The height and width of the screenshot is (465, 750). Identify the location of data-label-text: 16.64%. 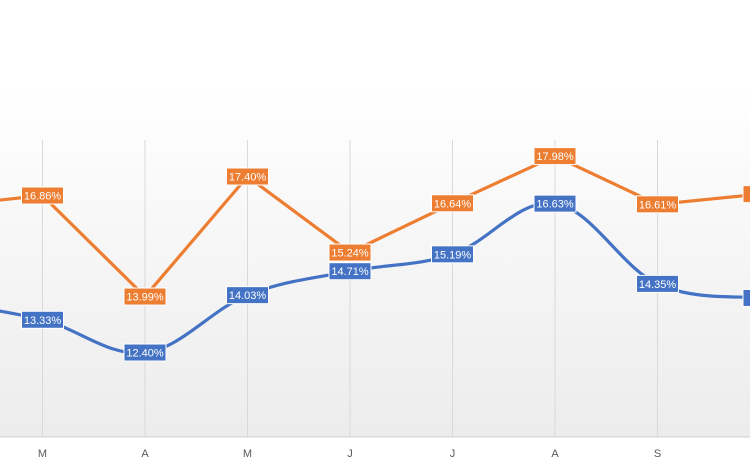
(453, 204).